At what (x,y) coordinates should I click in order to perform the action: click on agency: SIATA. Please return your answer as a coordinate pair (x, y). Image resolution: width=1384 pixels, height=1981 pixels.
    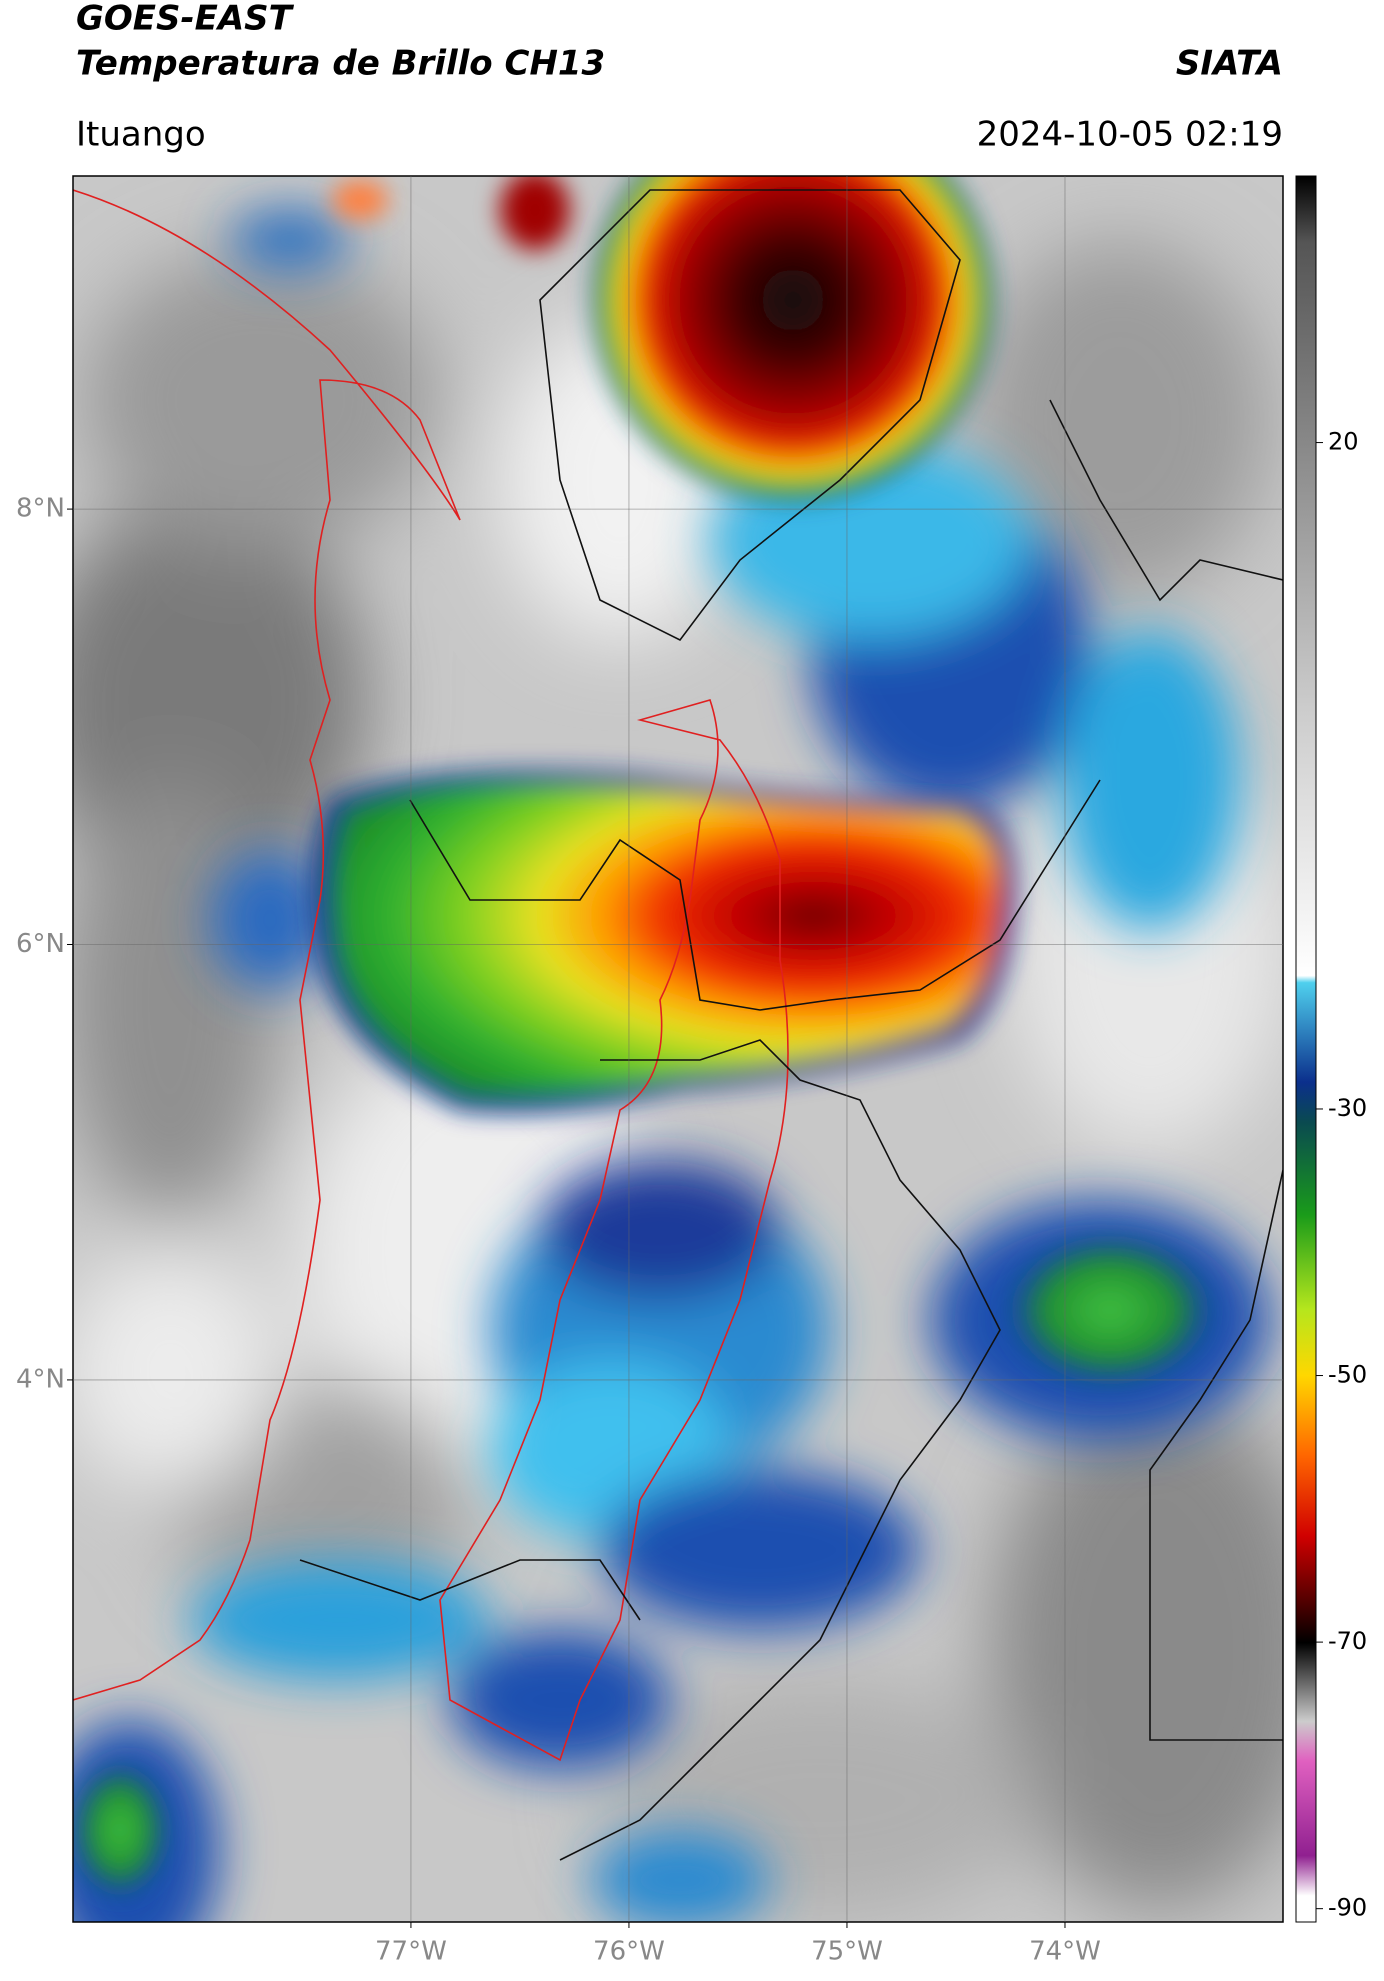
    Looking at the image, I should click on (1229, 64).